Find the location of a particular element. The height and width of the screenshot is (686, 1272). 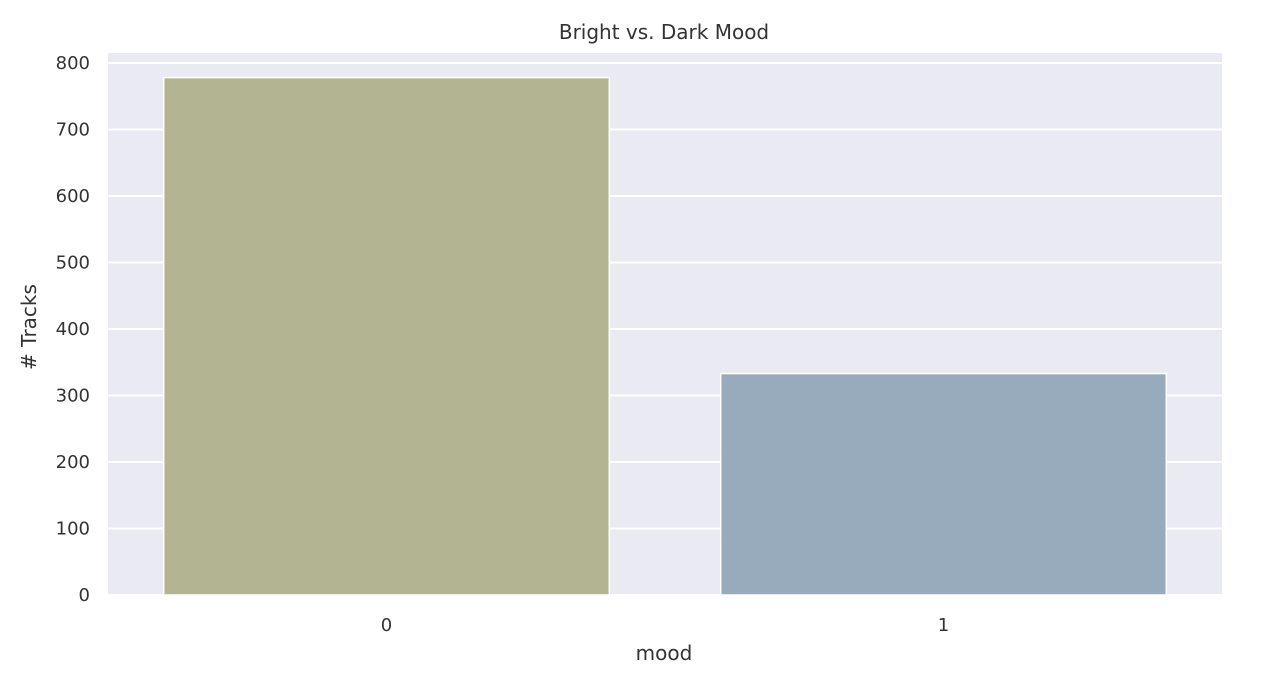

y-tick-label: 500 is located at coordinates (73, 262).